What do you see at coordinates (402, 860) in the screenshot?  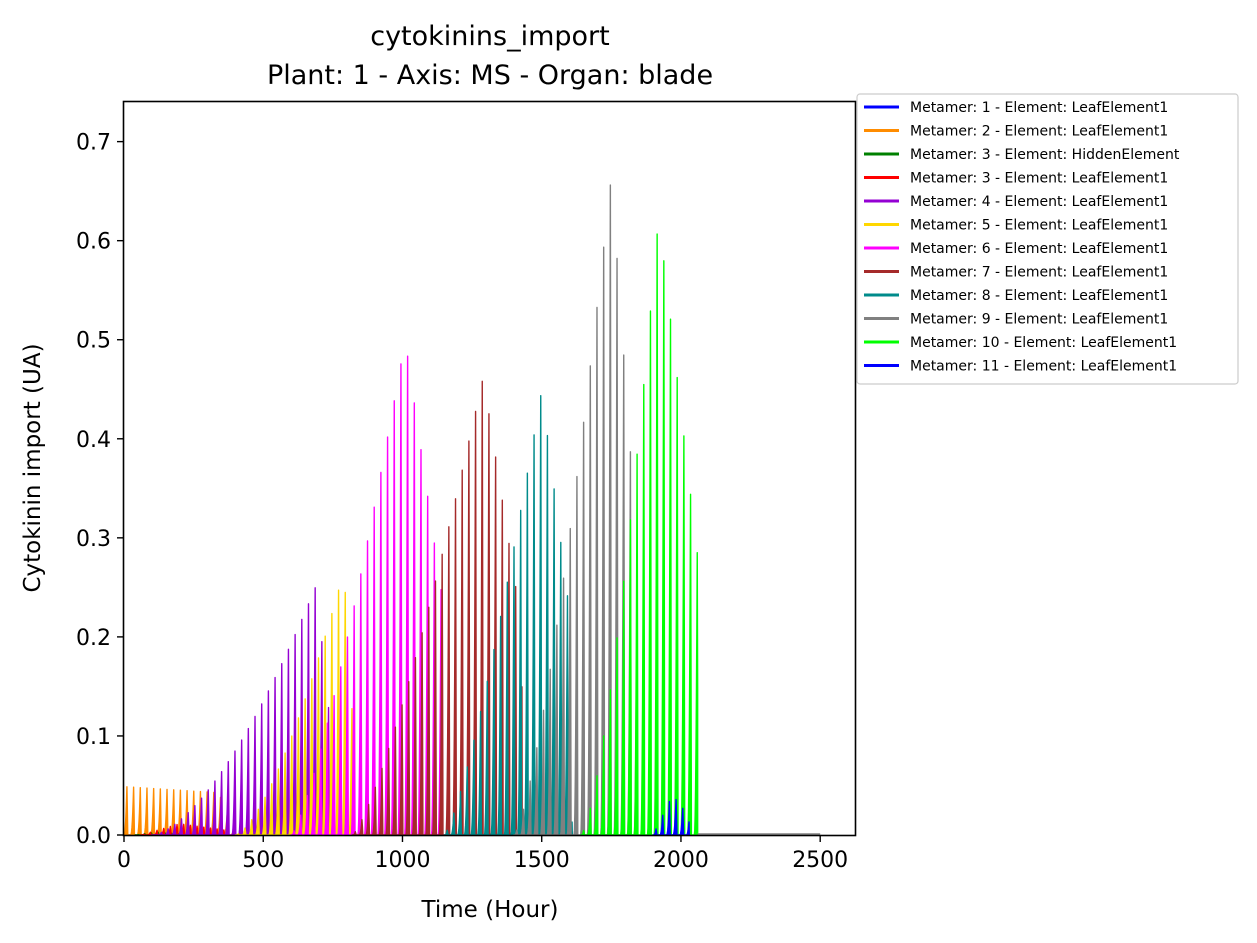 I see `x-tick-label: 1000` at bounding box center [402, 860].